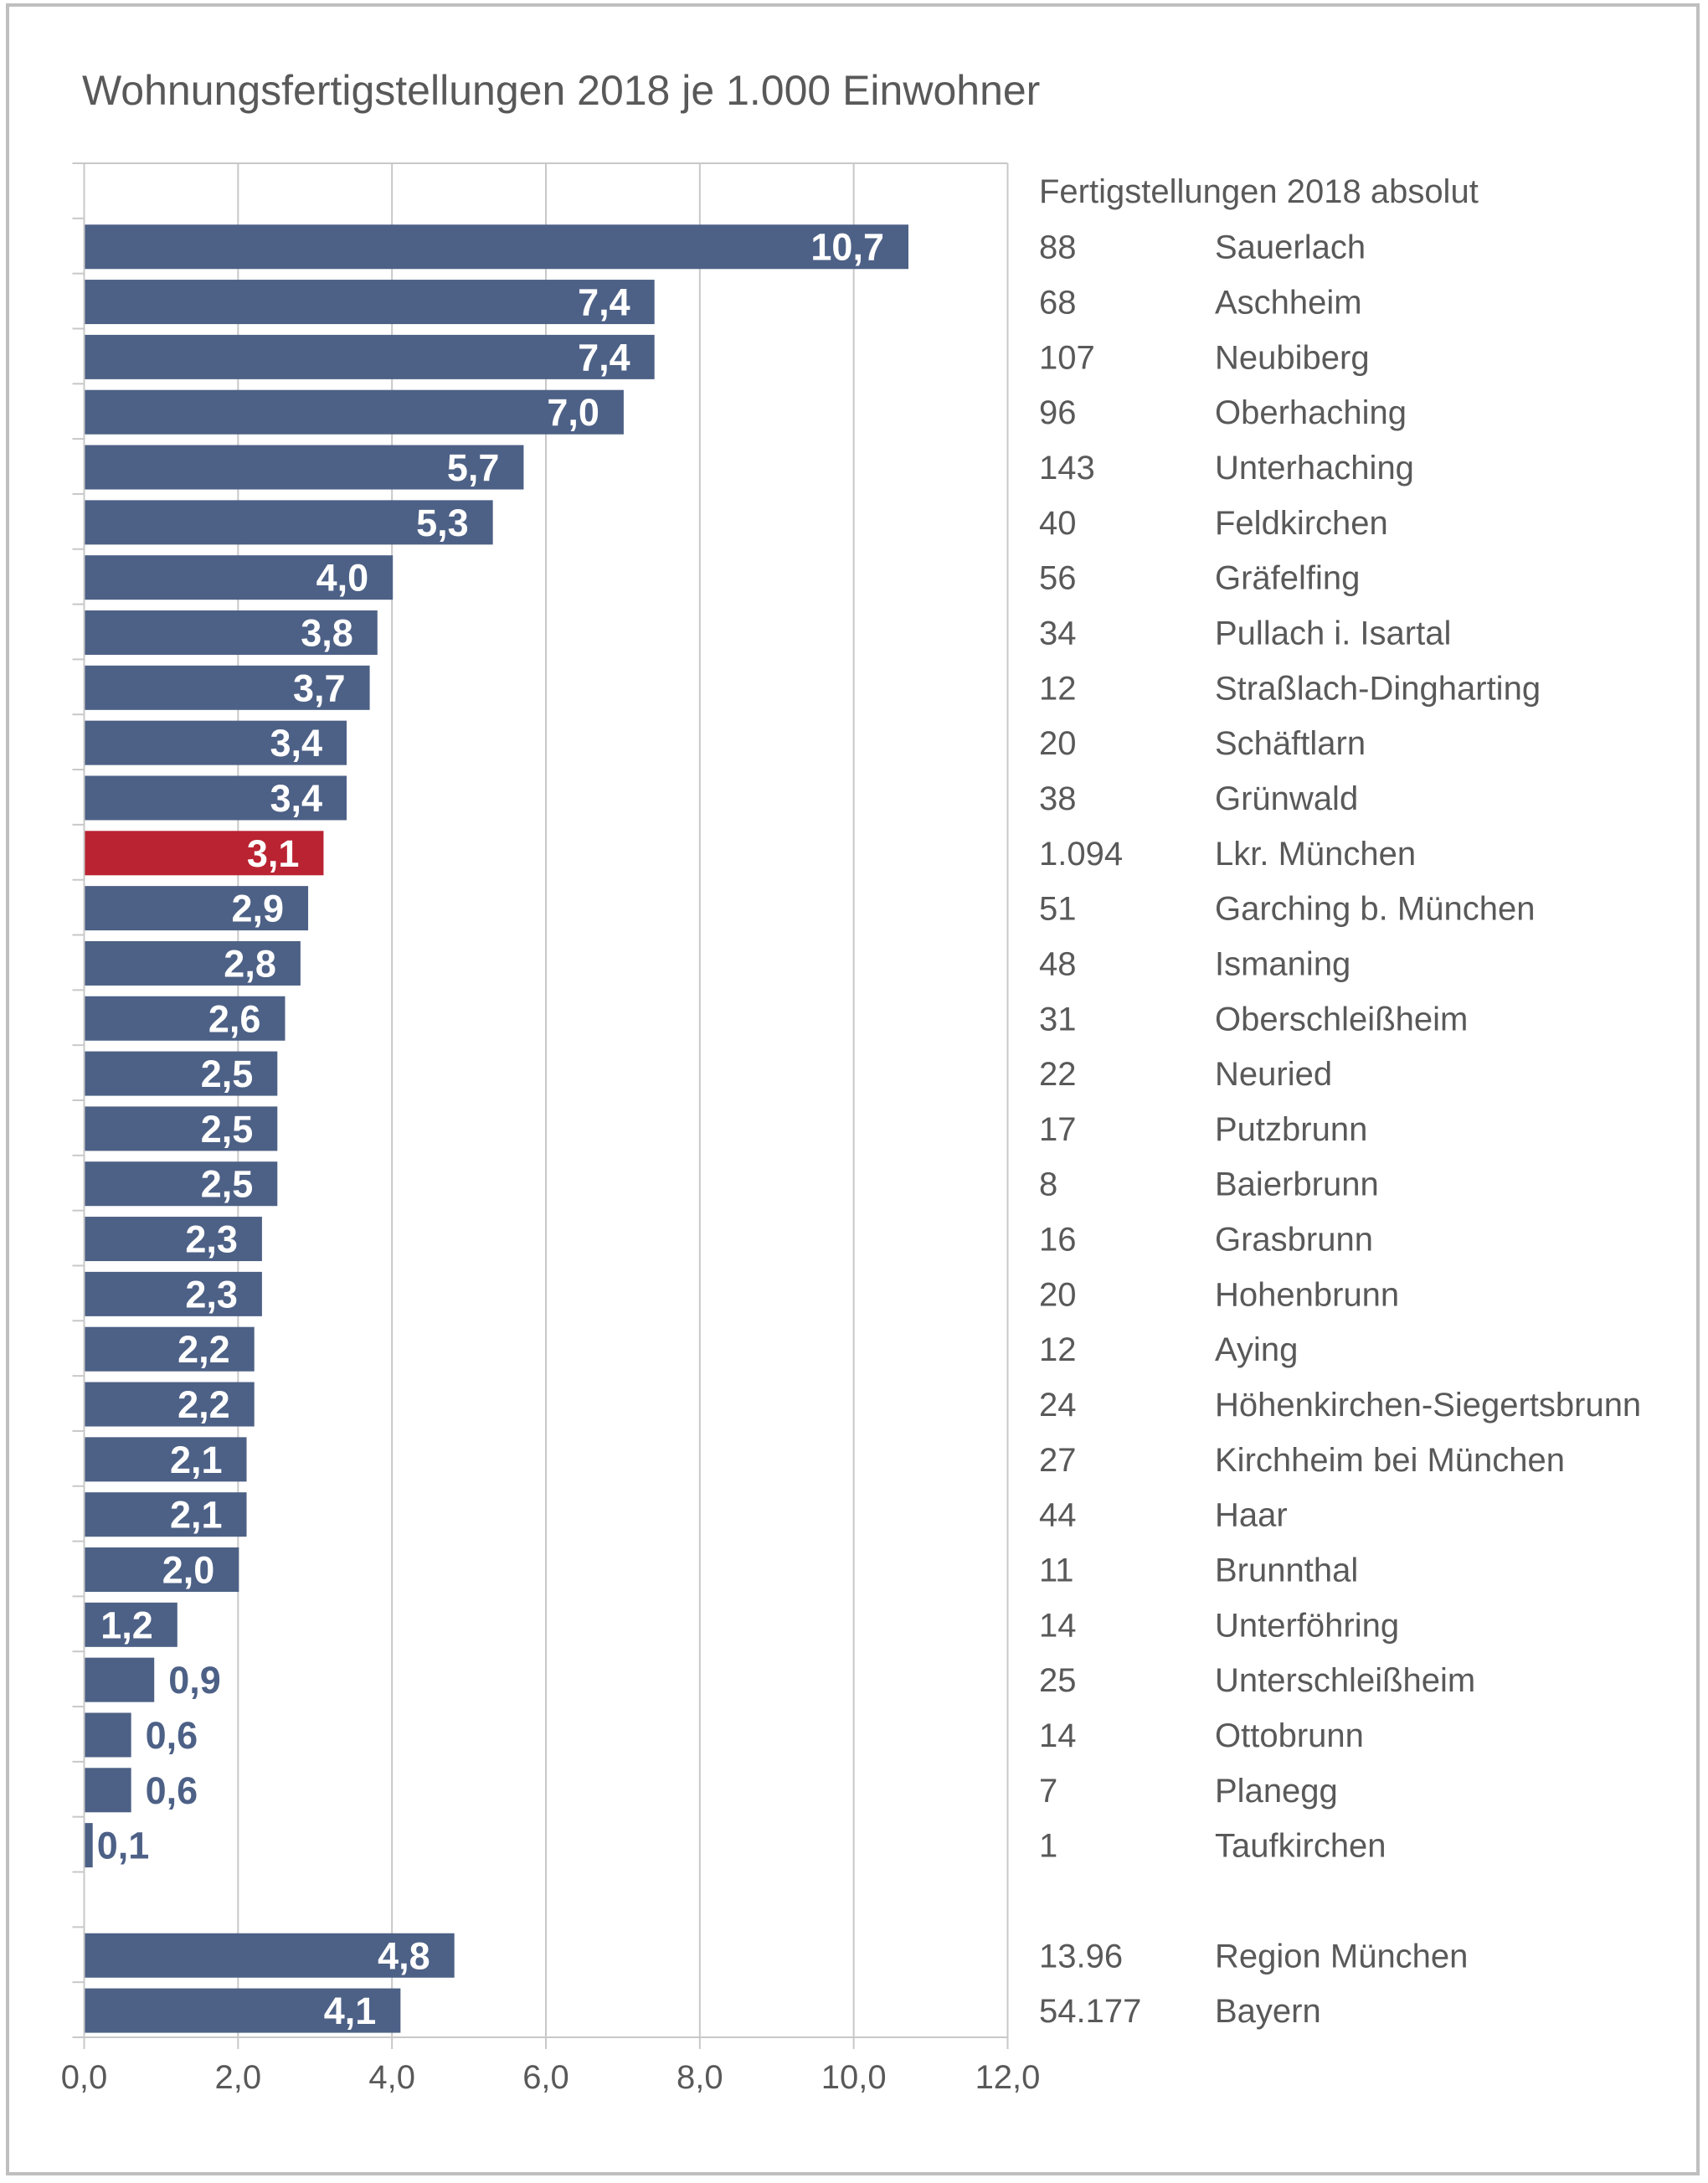 Image resolution: width=1708 pixels, height=2183 pixels. I want to click on absolute-count: 7, so click(1048, 1791).